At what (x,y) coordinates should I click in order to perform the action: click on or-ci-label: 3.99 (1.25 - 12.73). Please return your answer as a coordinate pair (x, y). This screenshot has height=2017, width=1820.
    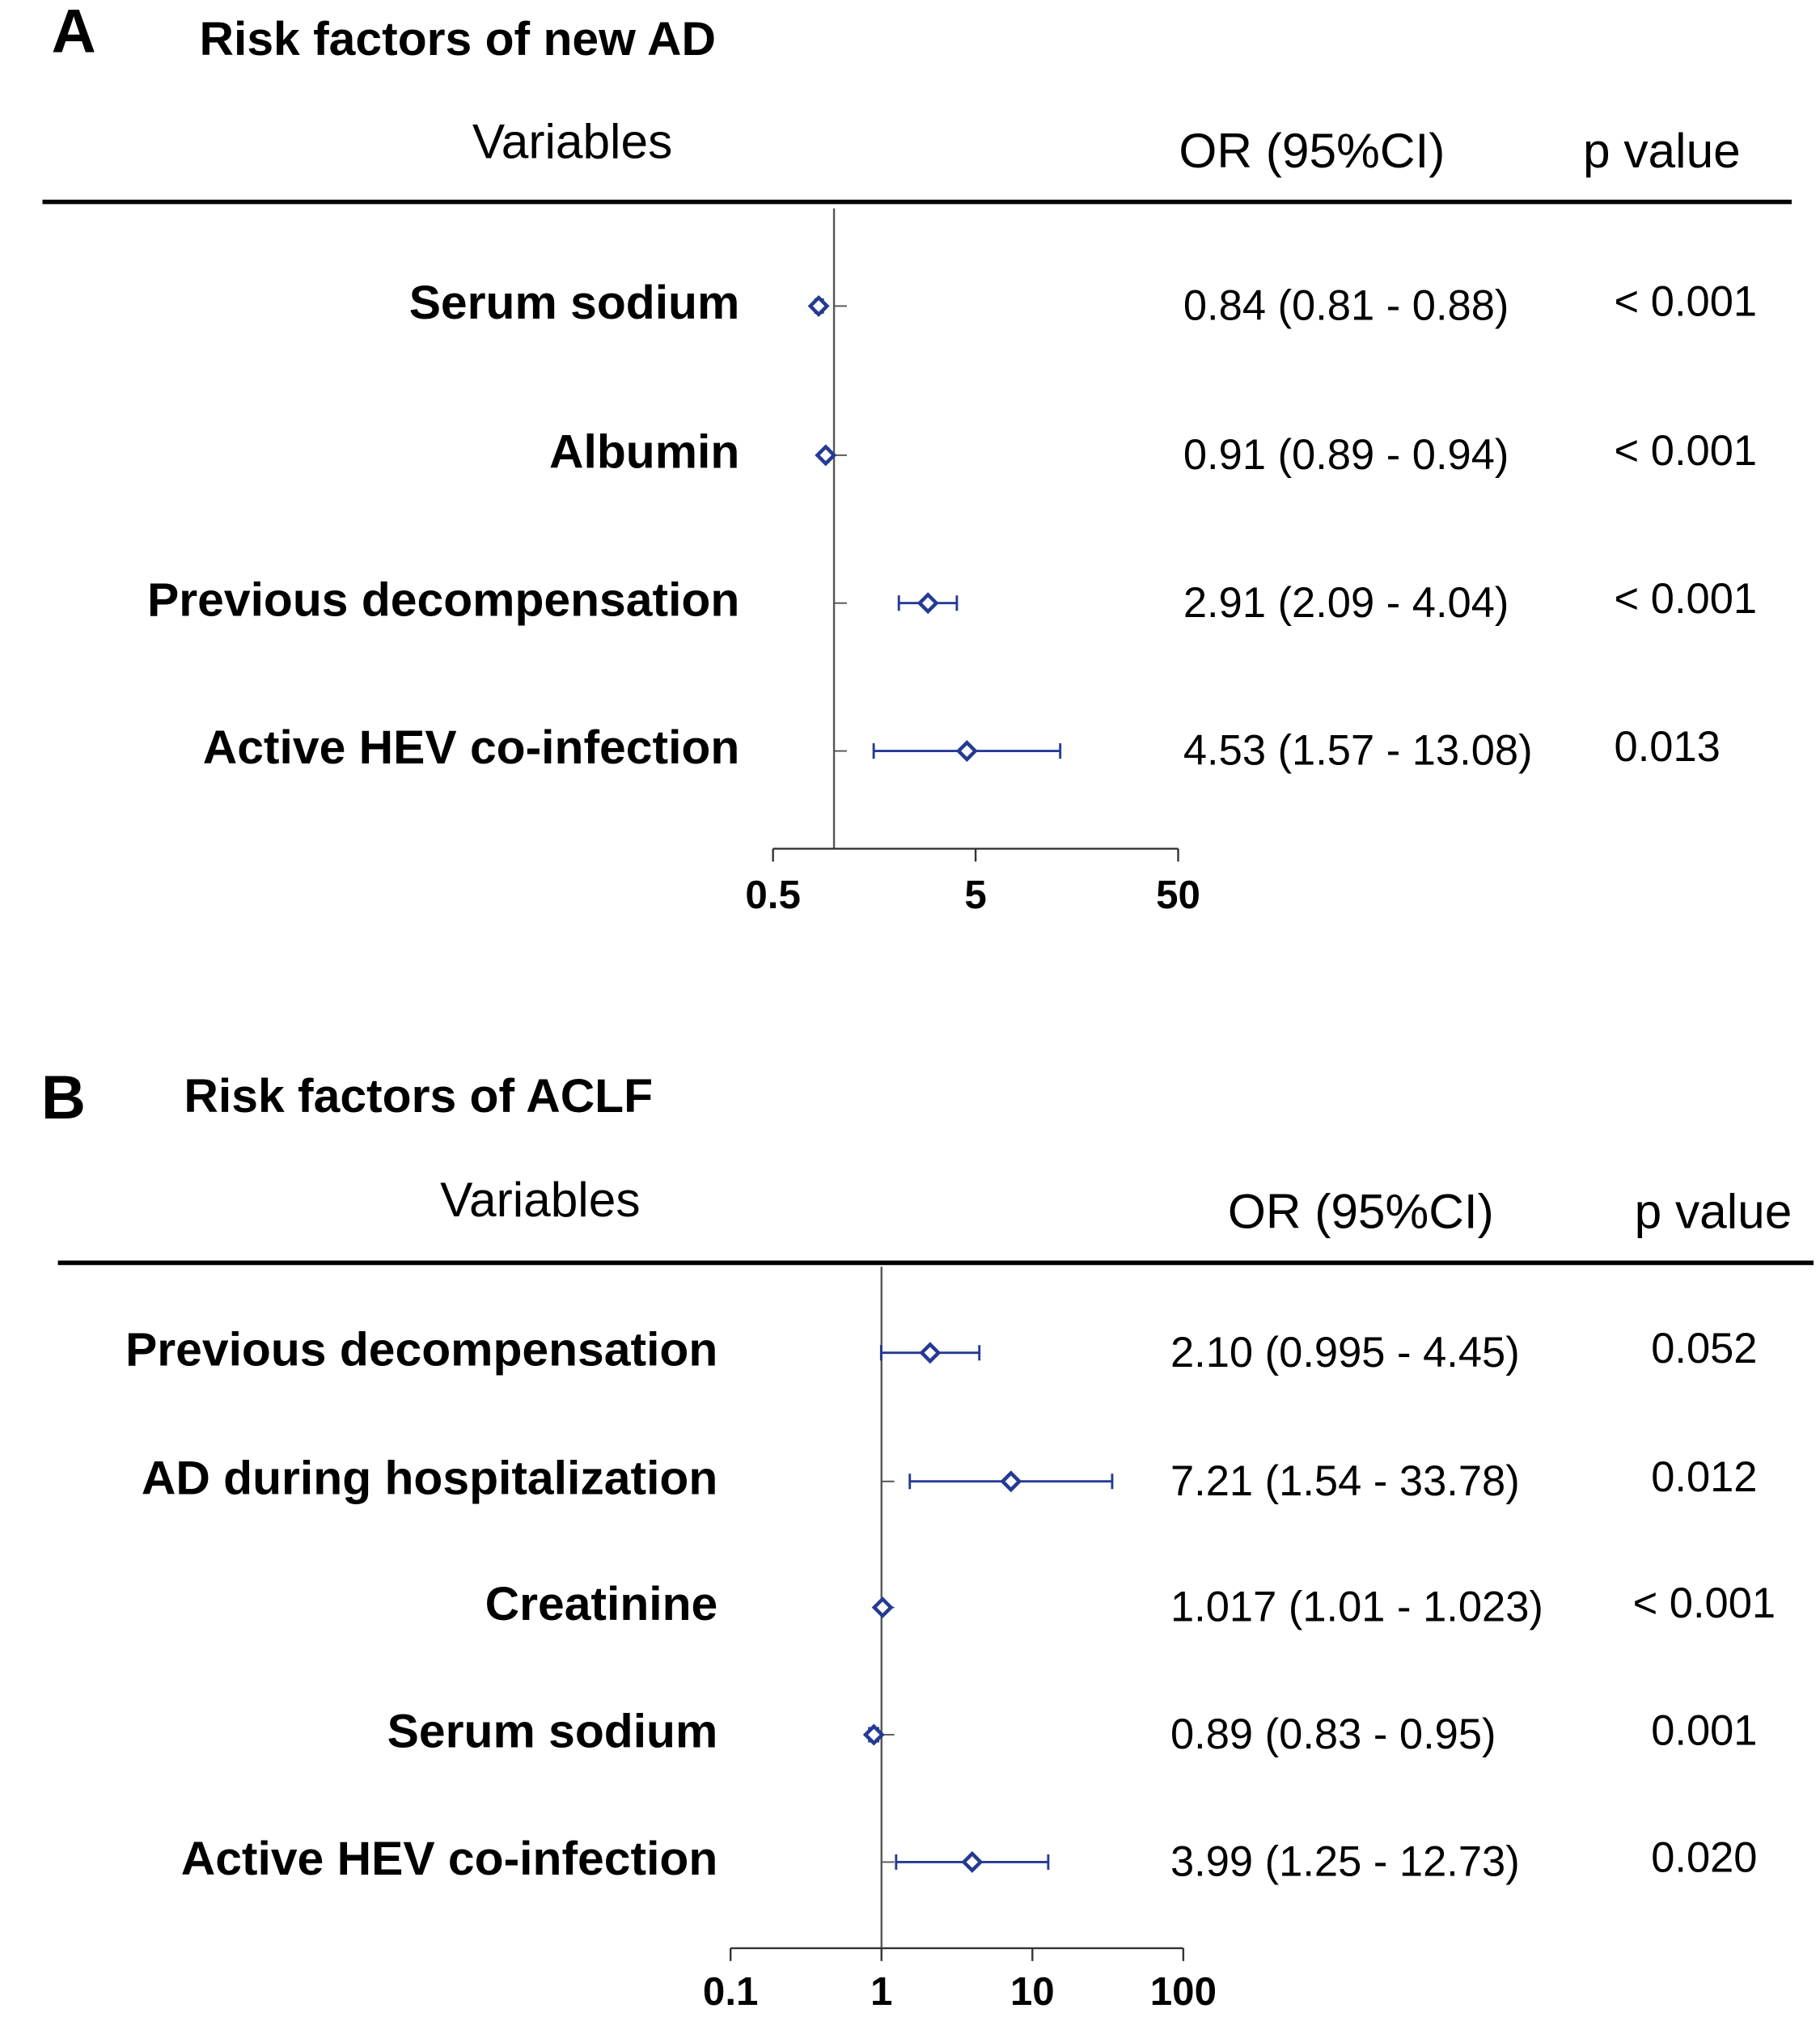
    Looking at the image, I should click on (1345, 1861).